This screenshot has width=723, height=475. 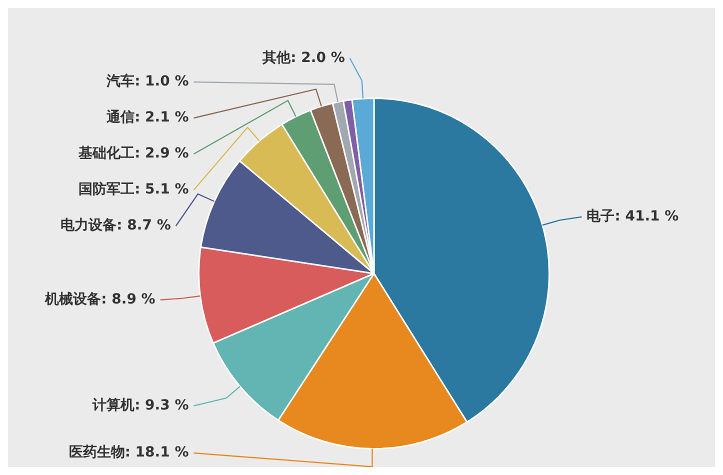 What do you see at coordinates (303, 58) in the screenshot?
I see `slice-label: 其他: 2.0 %` at bounding box center [303, 58].